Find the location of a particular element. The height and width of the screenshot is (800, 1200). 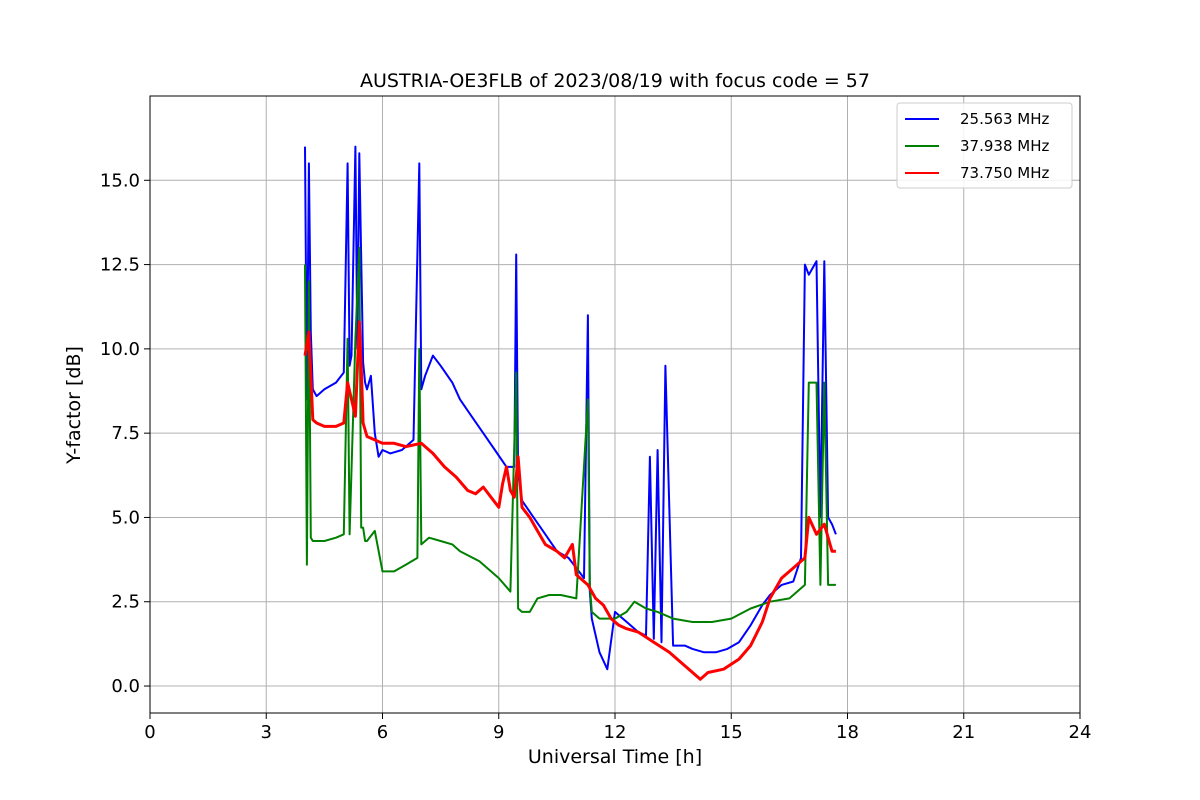

legend-entry-label: 25.563 MHz is located at coordinates (1004, 119).